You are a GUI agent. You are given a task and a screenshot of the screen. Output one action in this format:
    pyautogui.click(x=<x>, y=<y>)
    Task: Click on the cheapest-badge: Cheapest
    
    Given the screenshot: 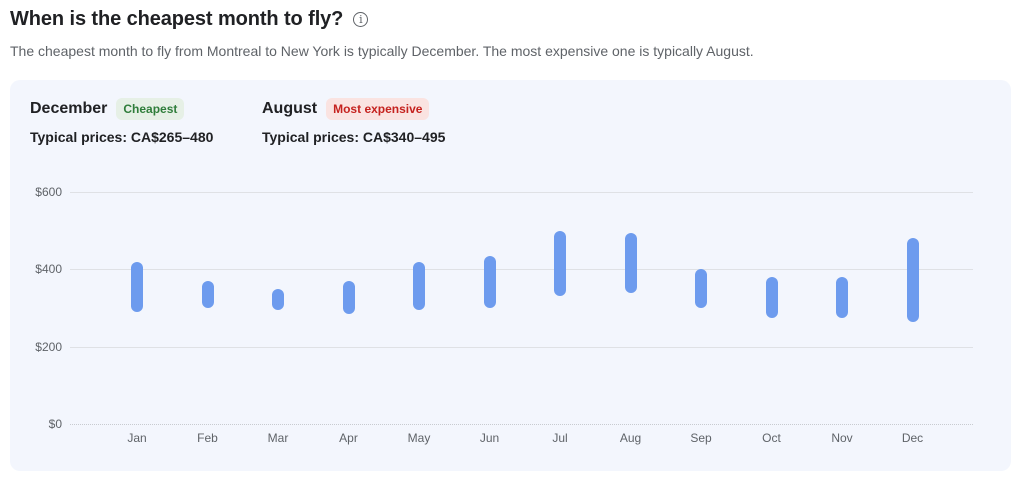 What is the action you would take?
    pyautogui.click(x=150, y=109)
    